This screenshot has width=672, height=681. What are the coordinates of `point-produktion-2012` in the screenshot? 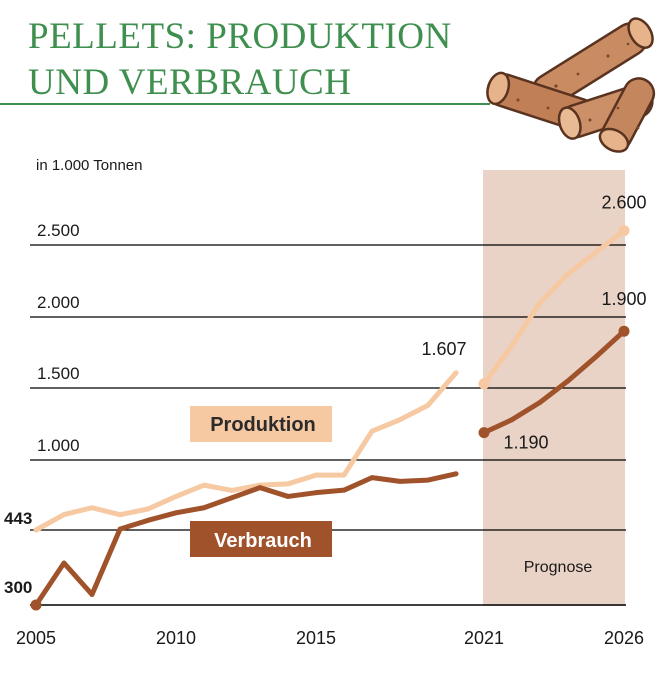 It's located at (232, 490).